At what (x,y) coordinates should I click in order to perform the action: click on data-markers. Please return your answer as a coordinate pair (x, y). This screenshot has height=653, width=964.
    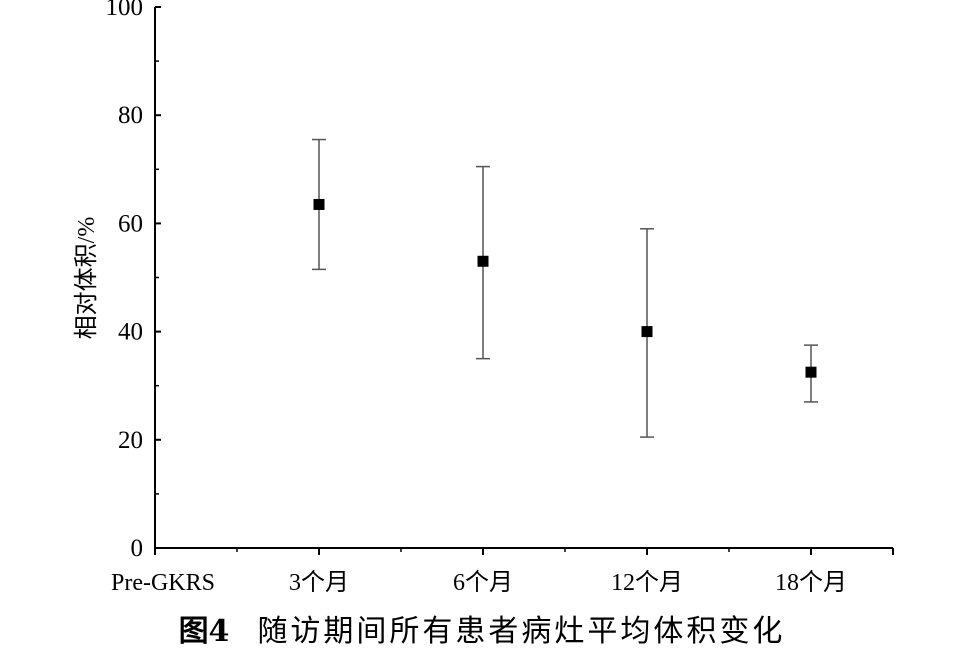
    Looking at the image, I should click on (565, 288).